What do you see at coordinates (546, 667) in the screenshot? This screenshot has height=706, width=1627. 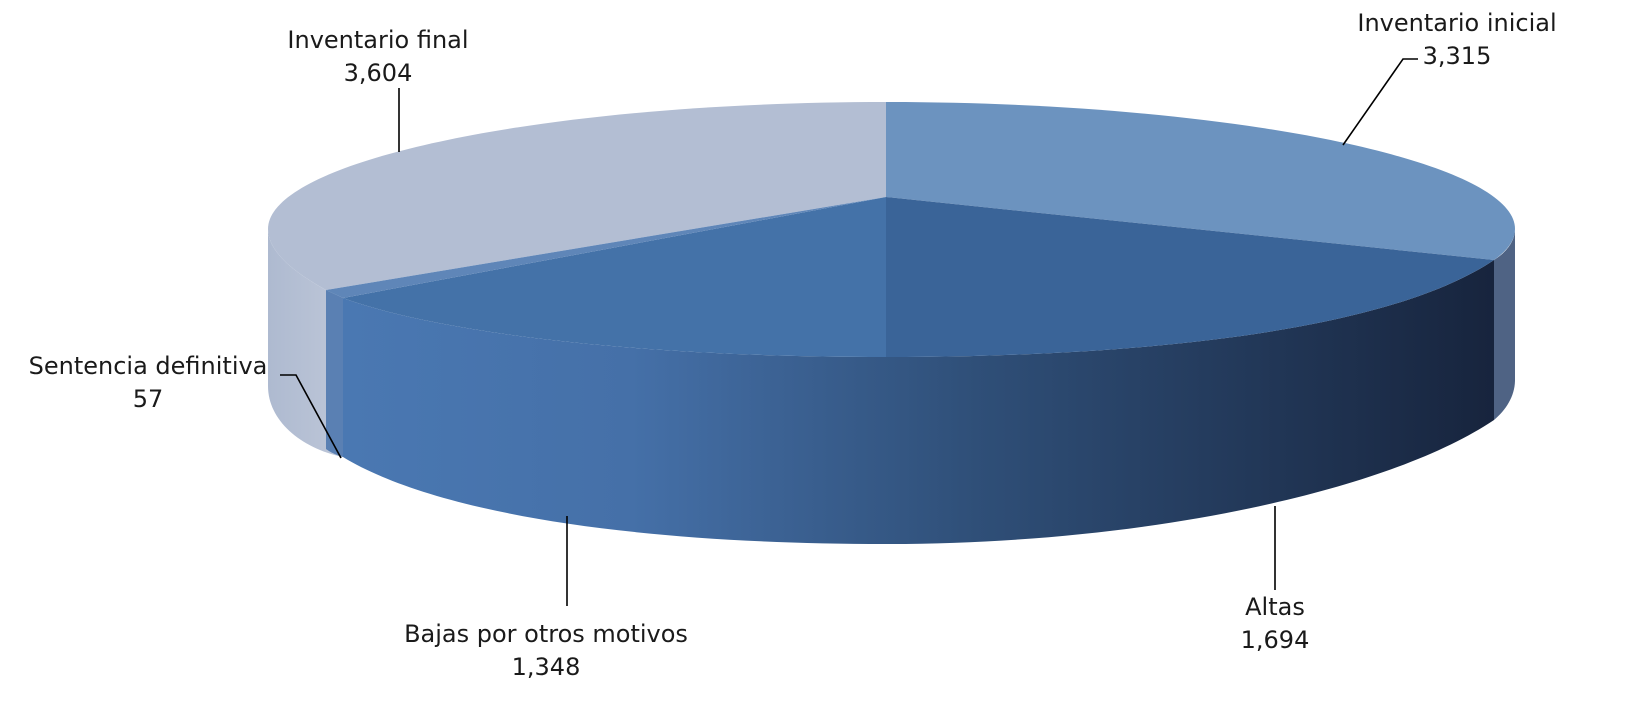 I see `value-bajas-por-otros-motivos: 1,348` at bounding box center [546, 667].